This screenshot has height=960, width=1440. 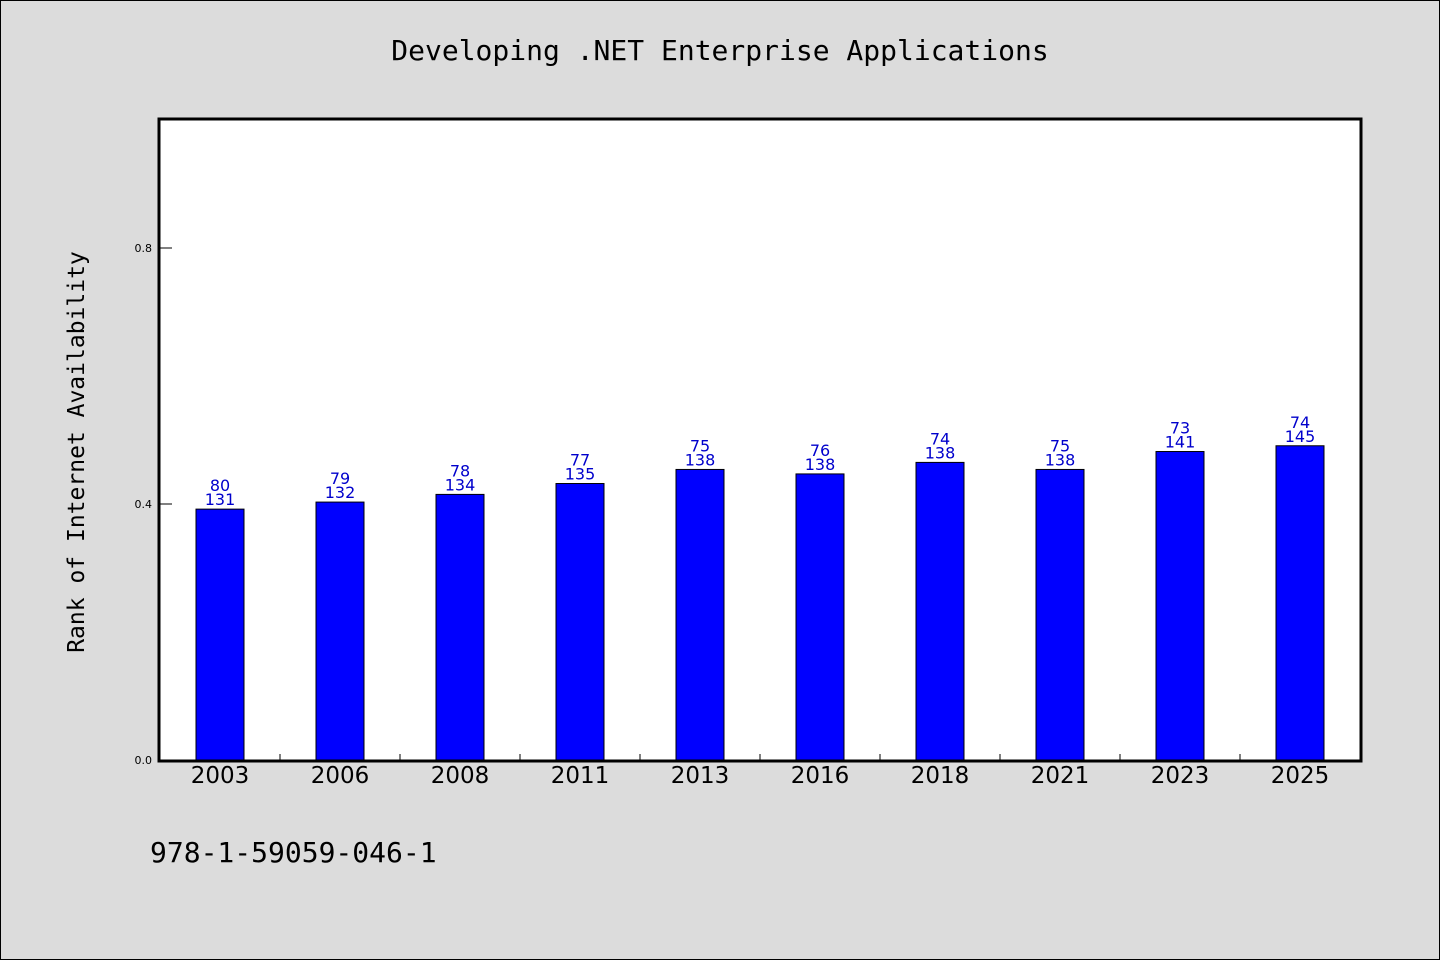 I want to click on y-tick-label: 0.4, so click(x=144, y=504).